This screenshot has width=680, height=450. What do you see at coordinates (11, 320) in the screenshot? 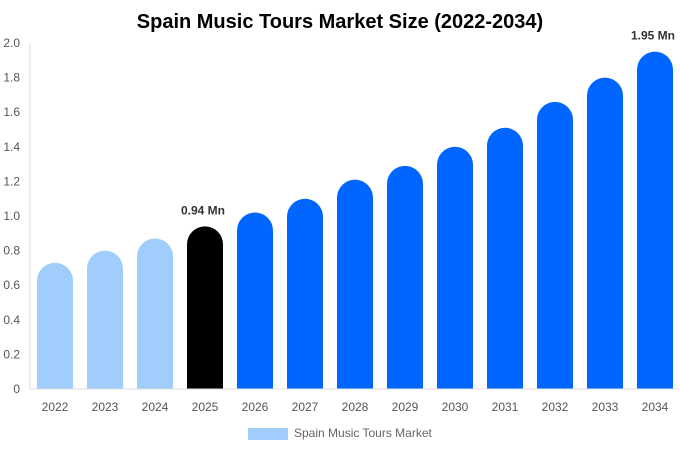
I see `y-tick-label: 0.4` at bounding box center [11, 320].